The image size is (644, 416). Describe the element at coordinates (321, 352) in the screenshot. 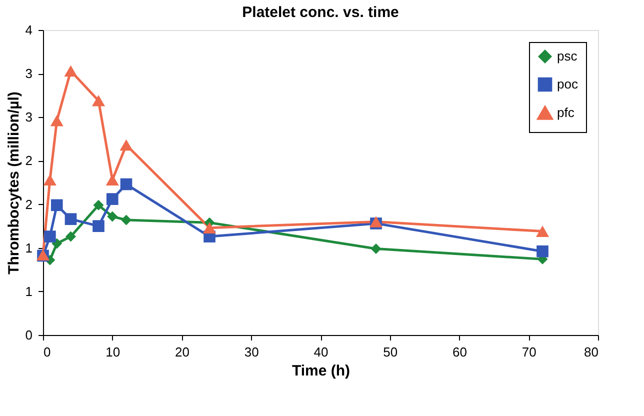

I see `x-tick-label: 40` at that location.